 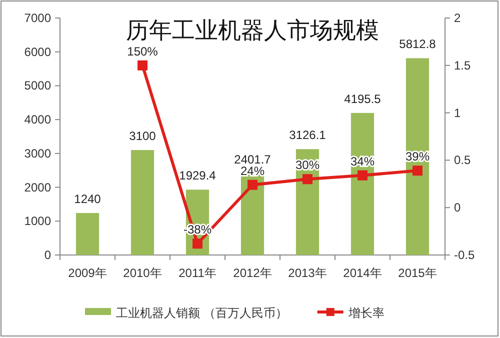 What do you see at coordinates (417, 44) in the screenshot?
I see `data-label: 5812.8` at bounding box center [417, 44].